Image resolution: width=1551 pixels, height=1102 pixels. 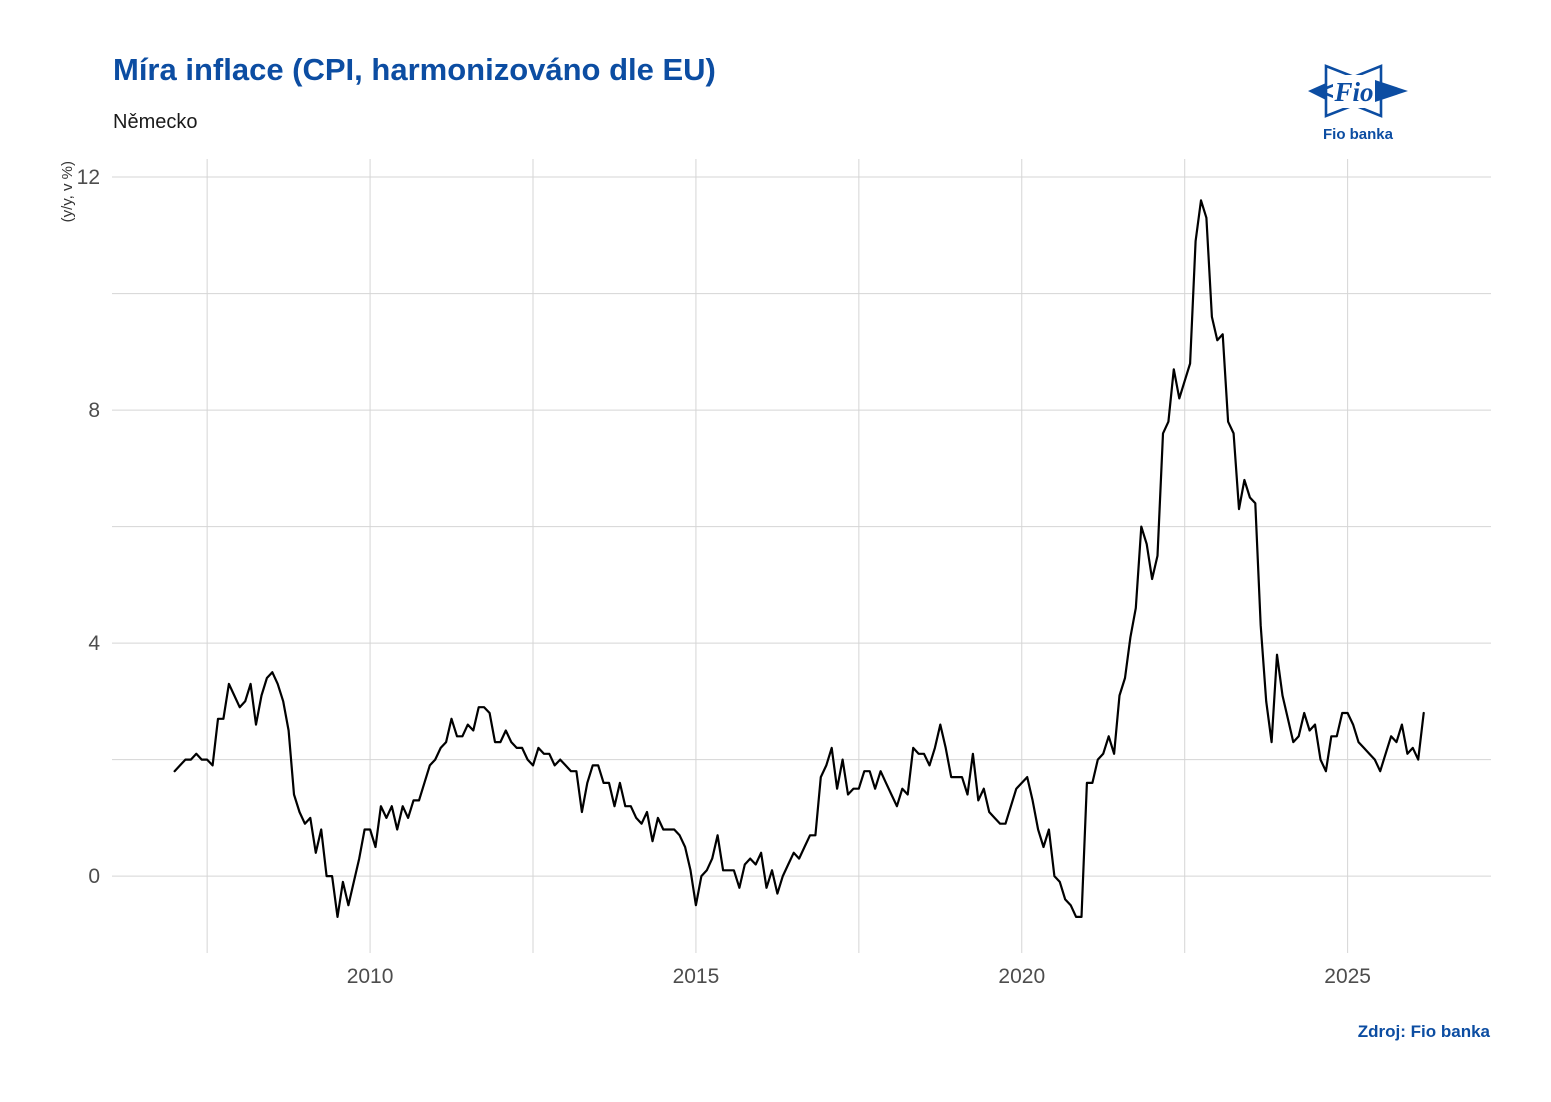 What do you see at coordinates (1391, 91) in the screenshot?
I see `logo-right-arrowhead` at bounding box center [1391, 91].